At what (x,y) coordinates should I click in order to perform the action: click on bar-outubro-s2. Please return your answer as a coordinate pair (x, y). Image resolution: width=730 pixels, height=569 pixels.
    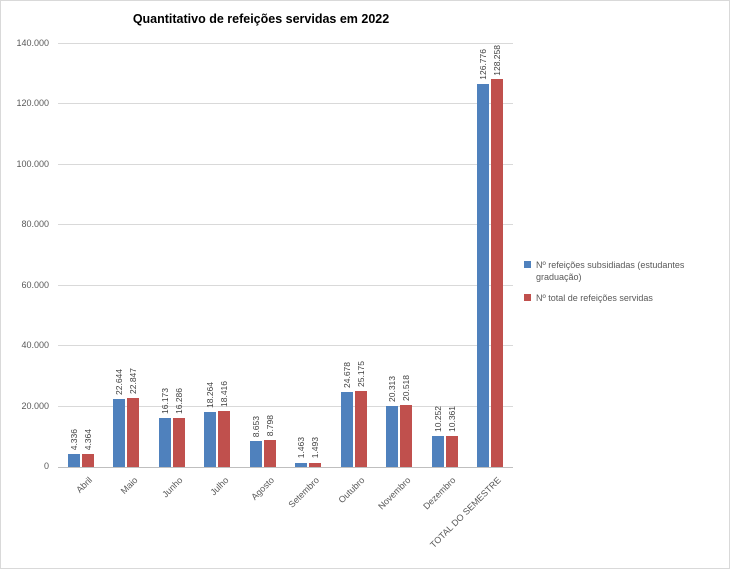
    Looking at the image, I should click on (360, 428).